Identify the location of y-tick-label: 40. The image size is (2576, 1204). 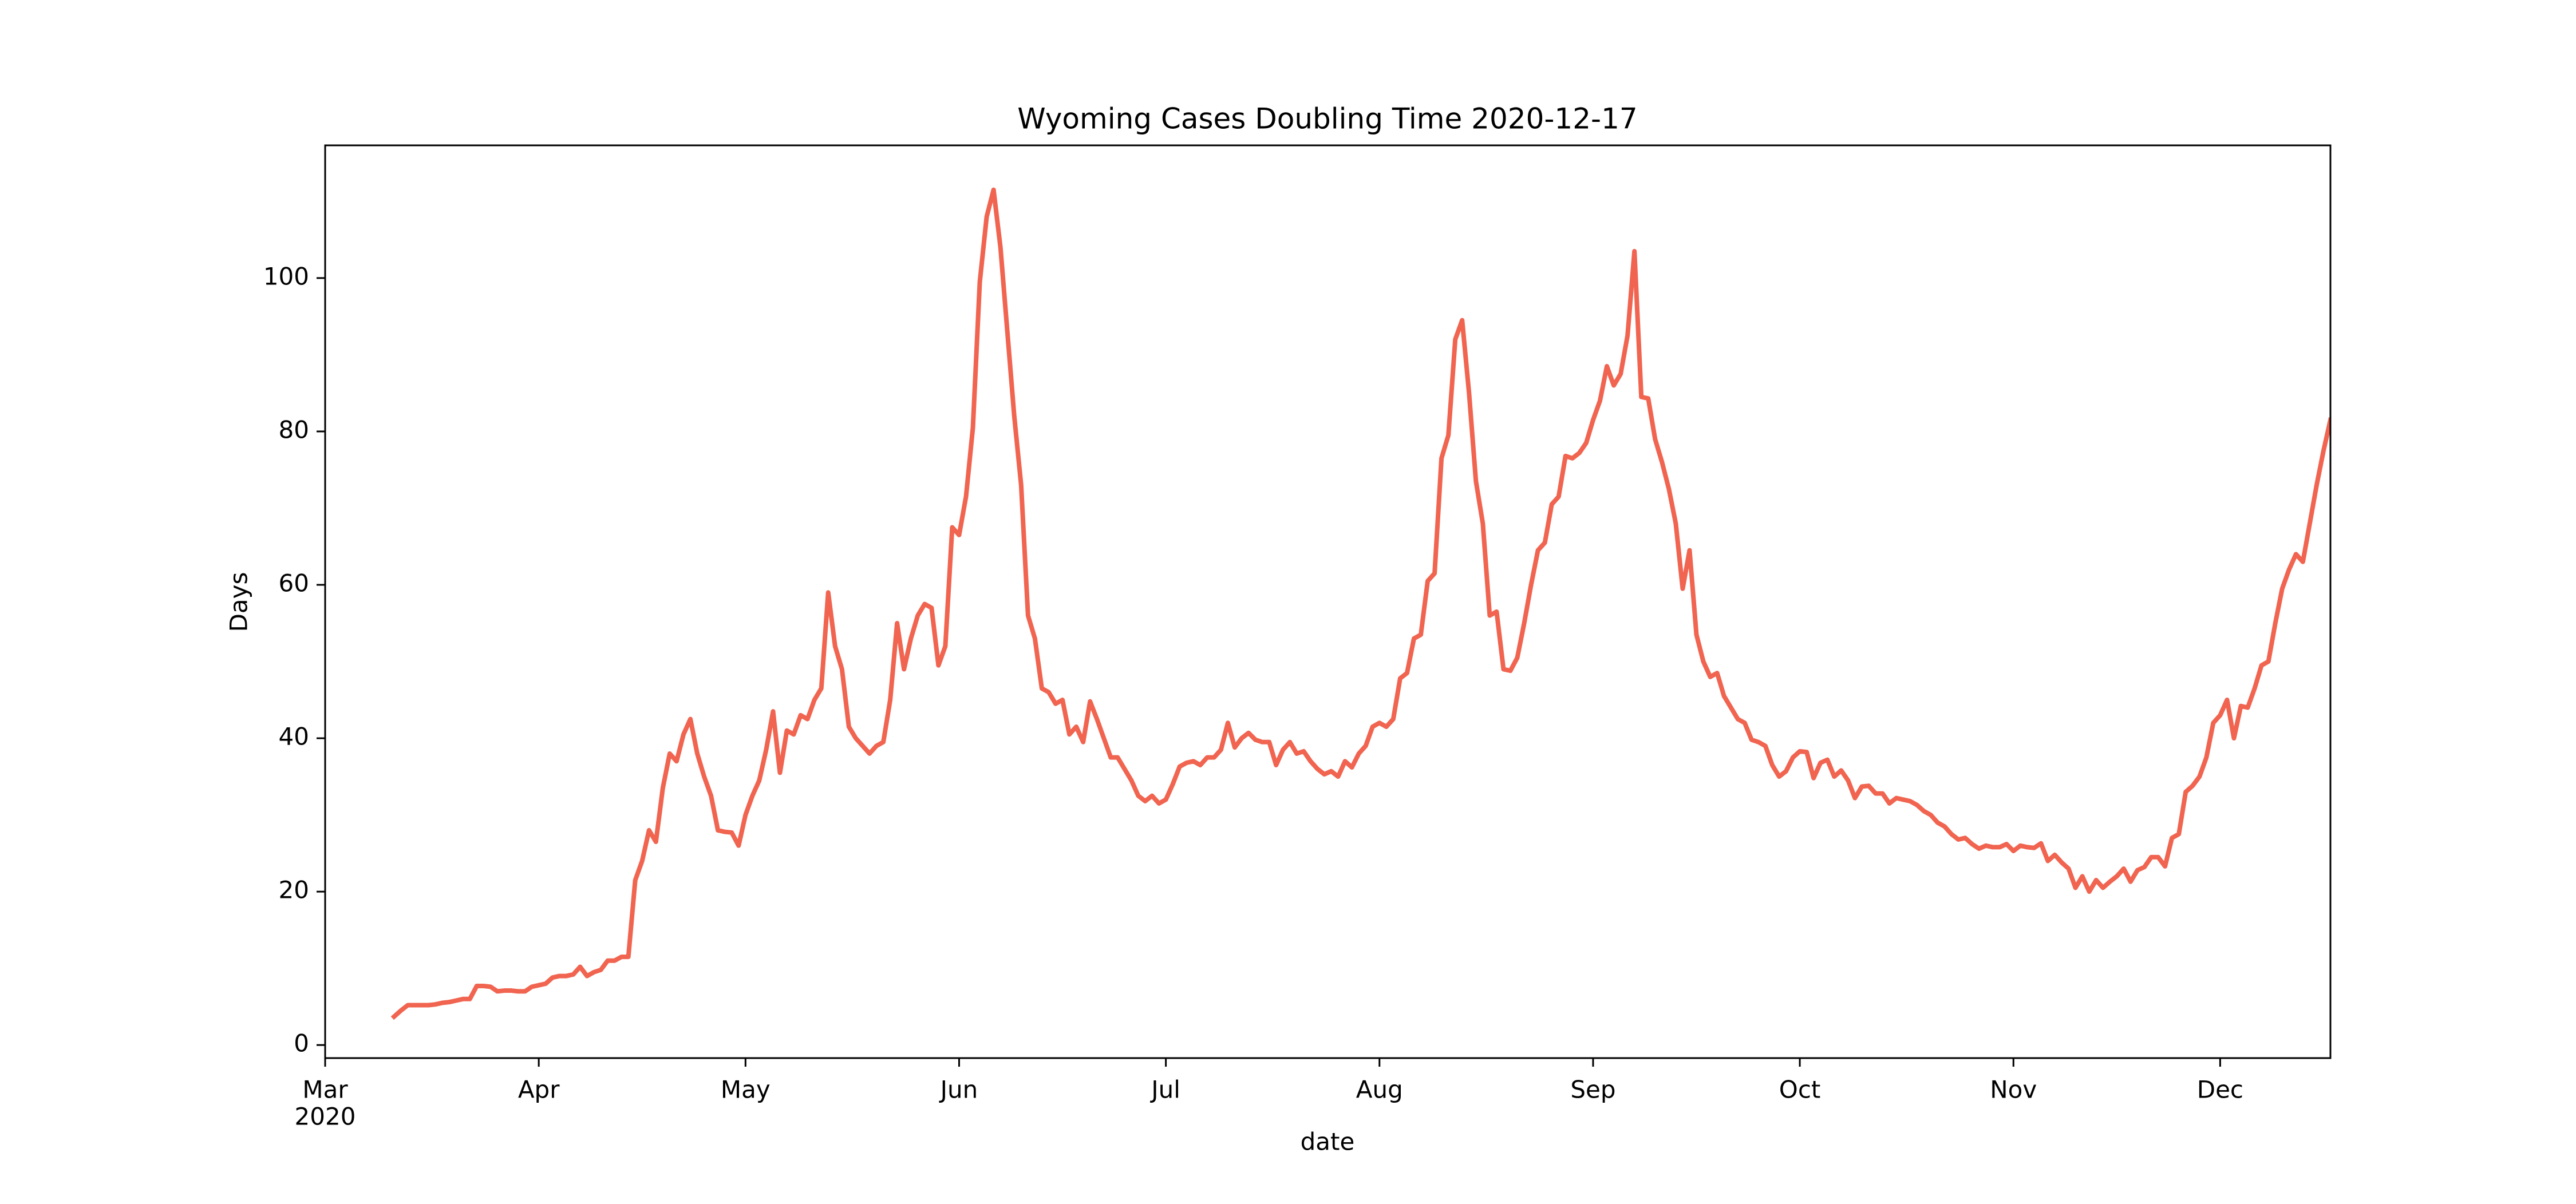
(294, 737).